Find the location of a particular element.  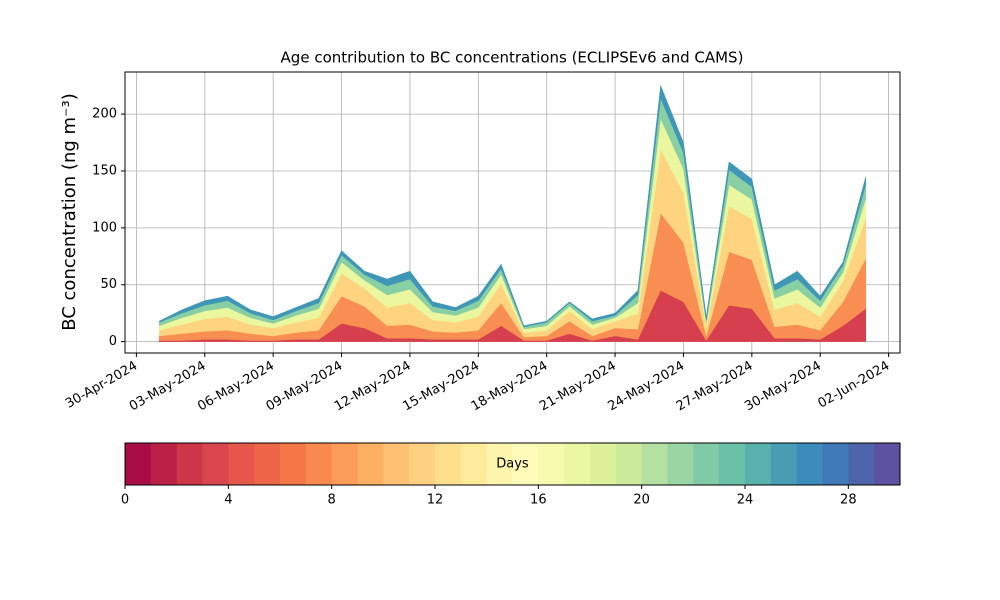

x-tick-label: 09-May-2024 is located at coordinates (305, 387).